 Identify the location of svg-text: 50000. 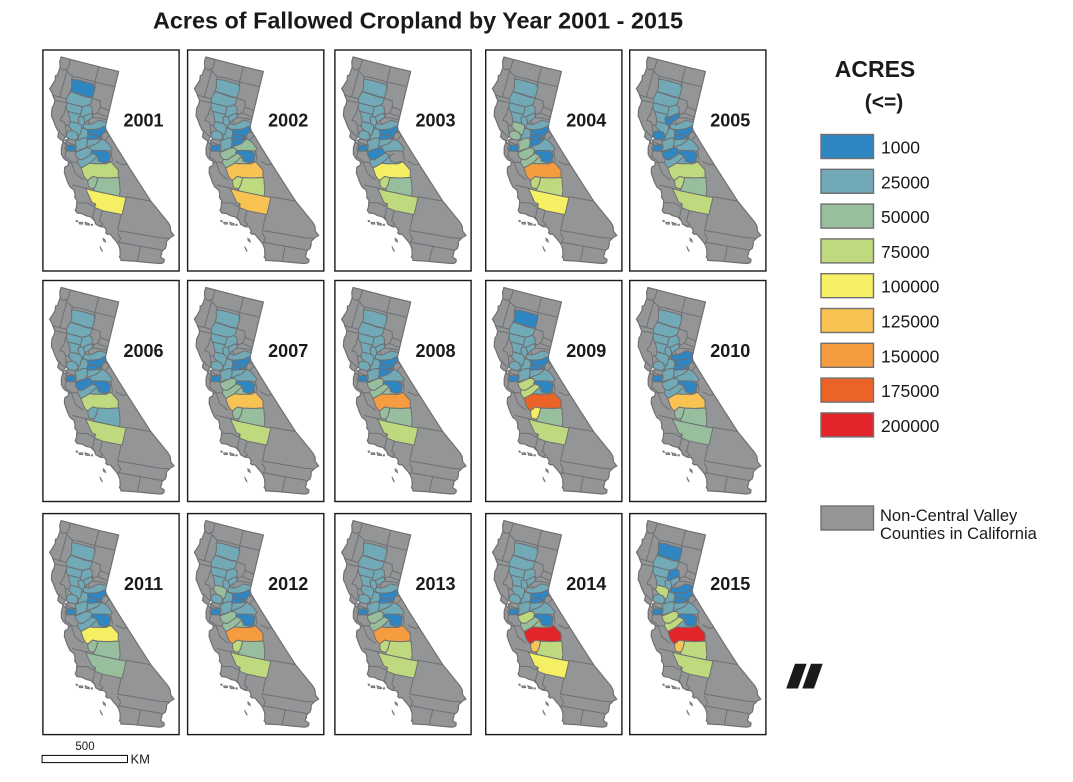
(905, 217).